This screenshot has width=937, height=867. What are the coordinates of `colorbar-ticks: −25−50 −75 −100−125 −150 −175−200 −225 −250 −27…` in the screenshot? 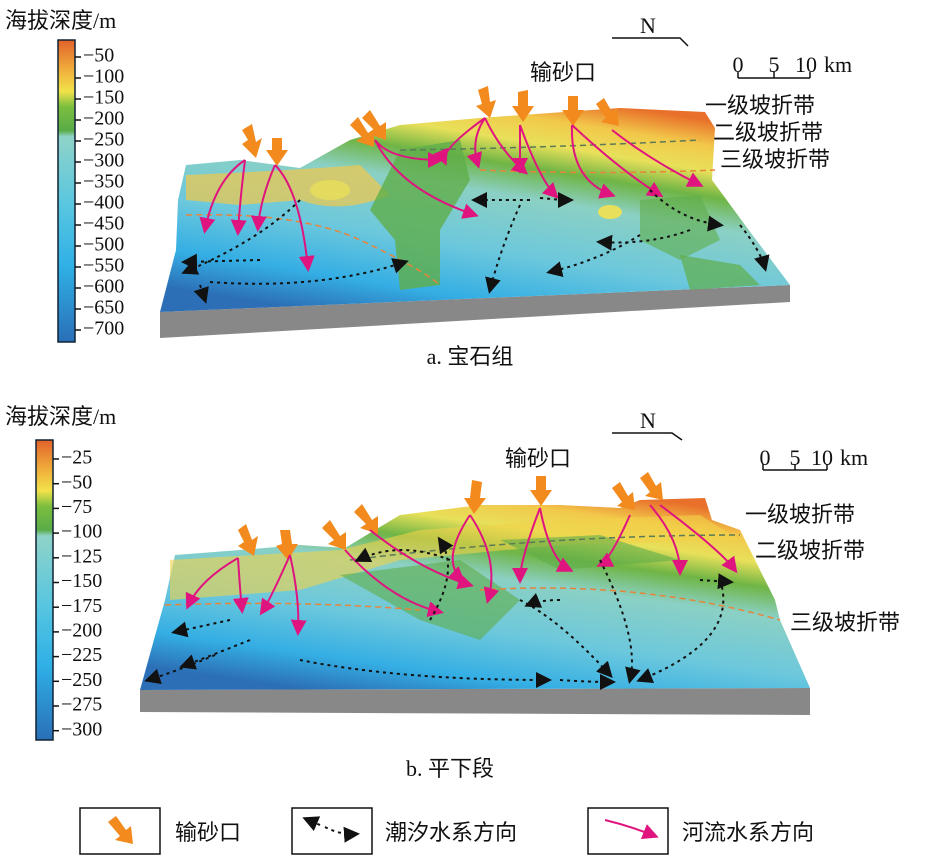 It's located at (77, 593).